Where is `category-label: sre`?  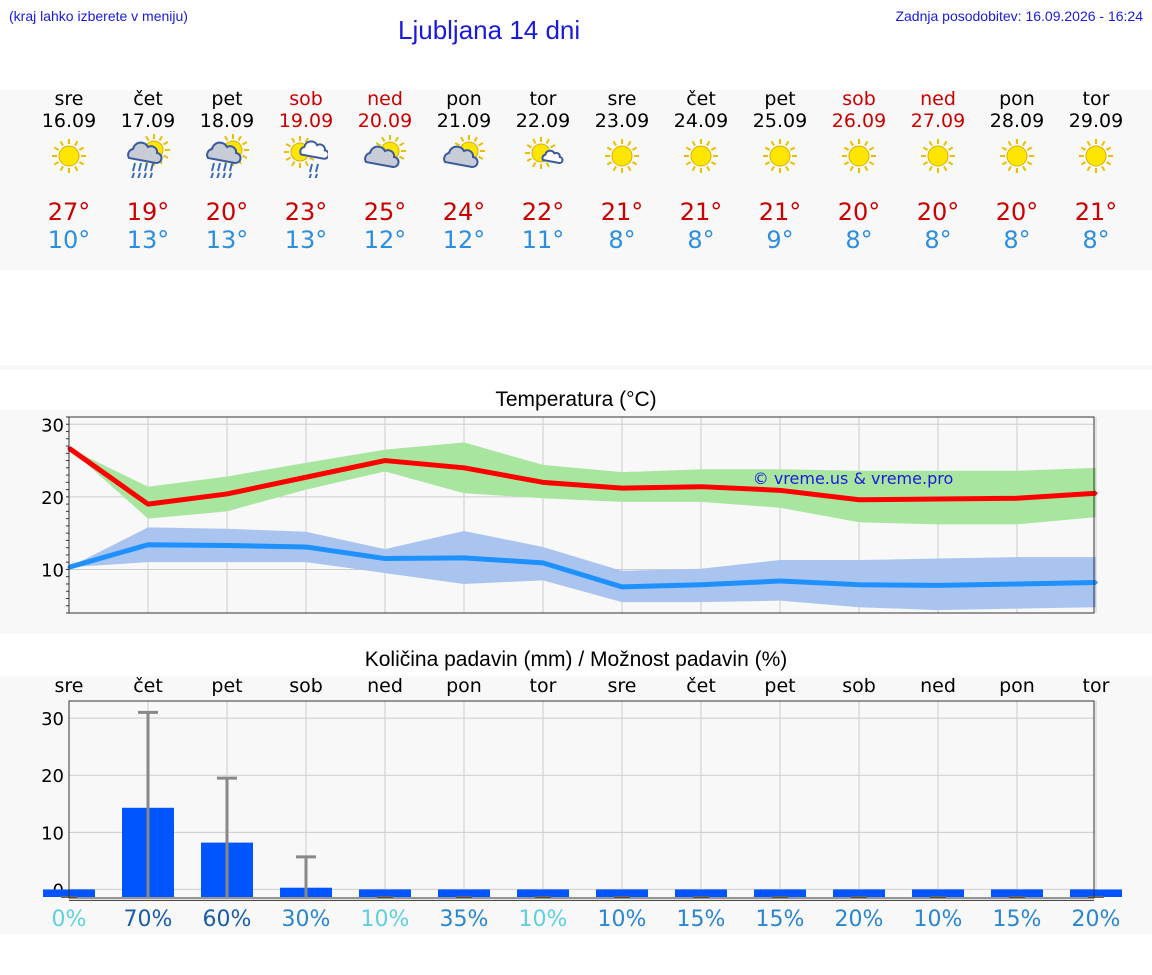 category-label: sre is located at coordinates (622, 686).